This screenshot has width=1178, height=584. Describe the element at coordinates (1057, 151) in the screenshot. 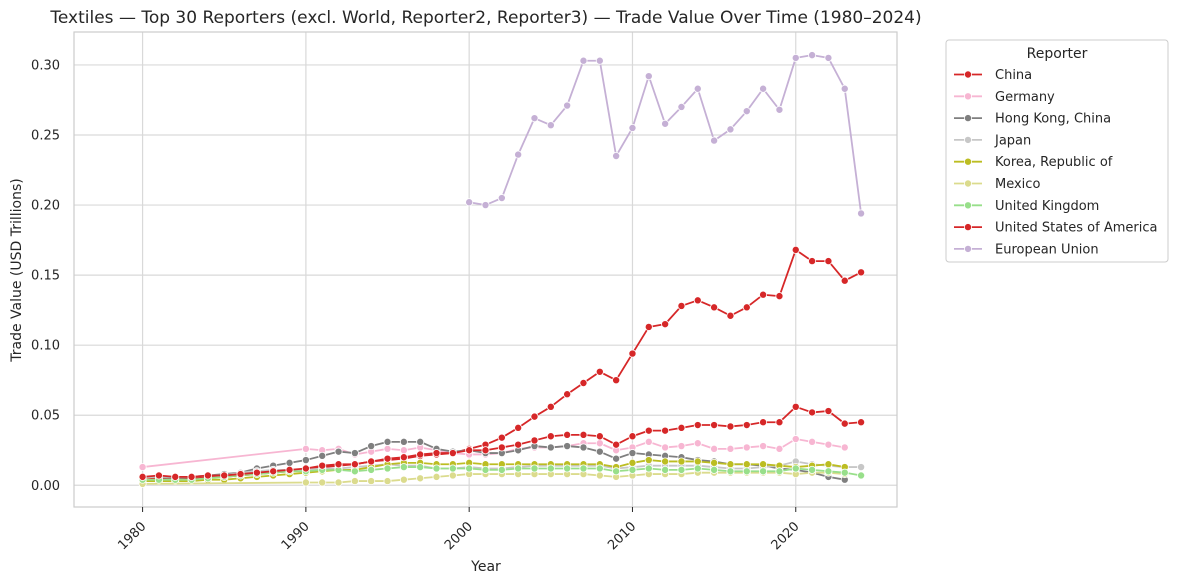

I see `legend-box` at that location.